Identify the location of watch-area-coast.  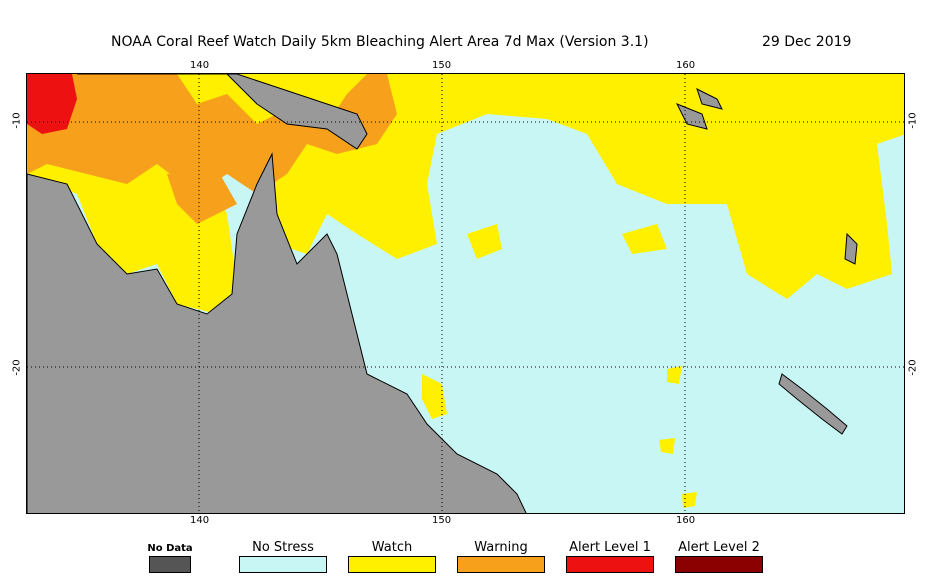
(434, 396).